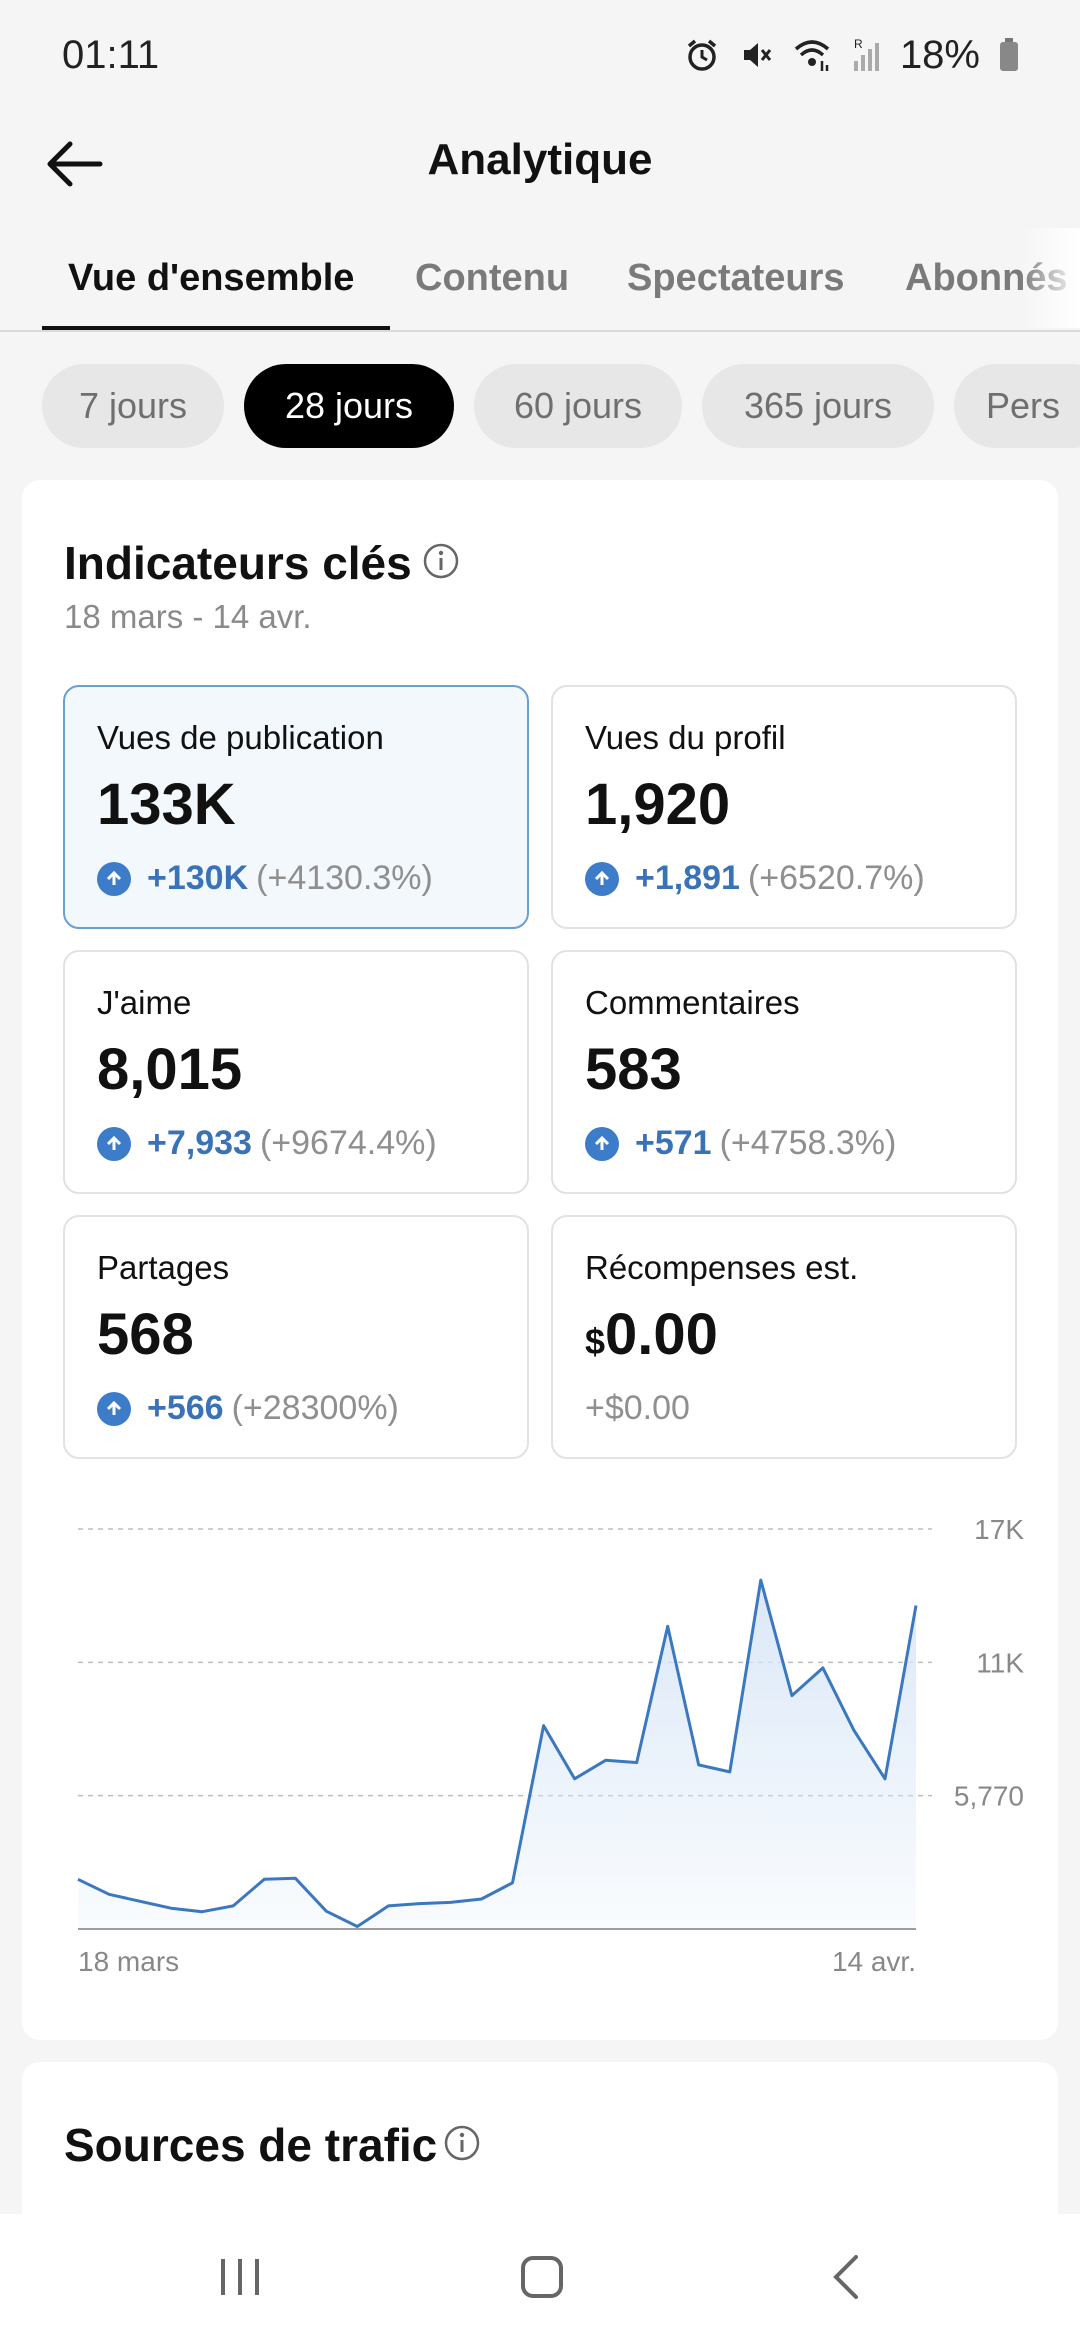 This screenshot has height=2340, width=1080. I want to click on back-nav-button, so click(846, 2277).